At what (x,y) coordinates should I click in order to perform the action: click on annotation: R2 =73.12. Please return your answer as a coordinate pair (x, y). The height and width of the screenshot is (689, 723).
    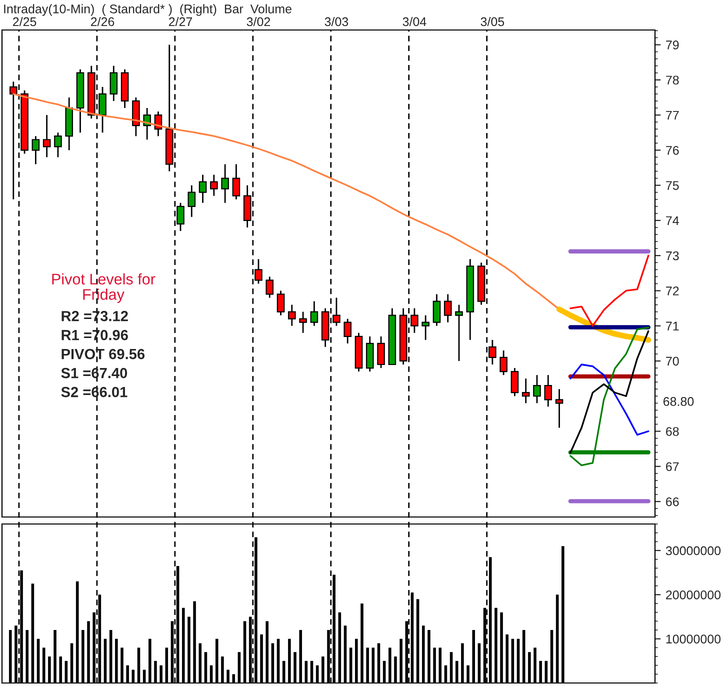
    Looking at the image, I should click on (95, 316).